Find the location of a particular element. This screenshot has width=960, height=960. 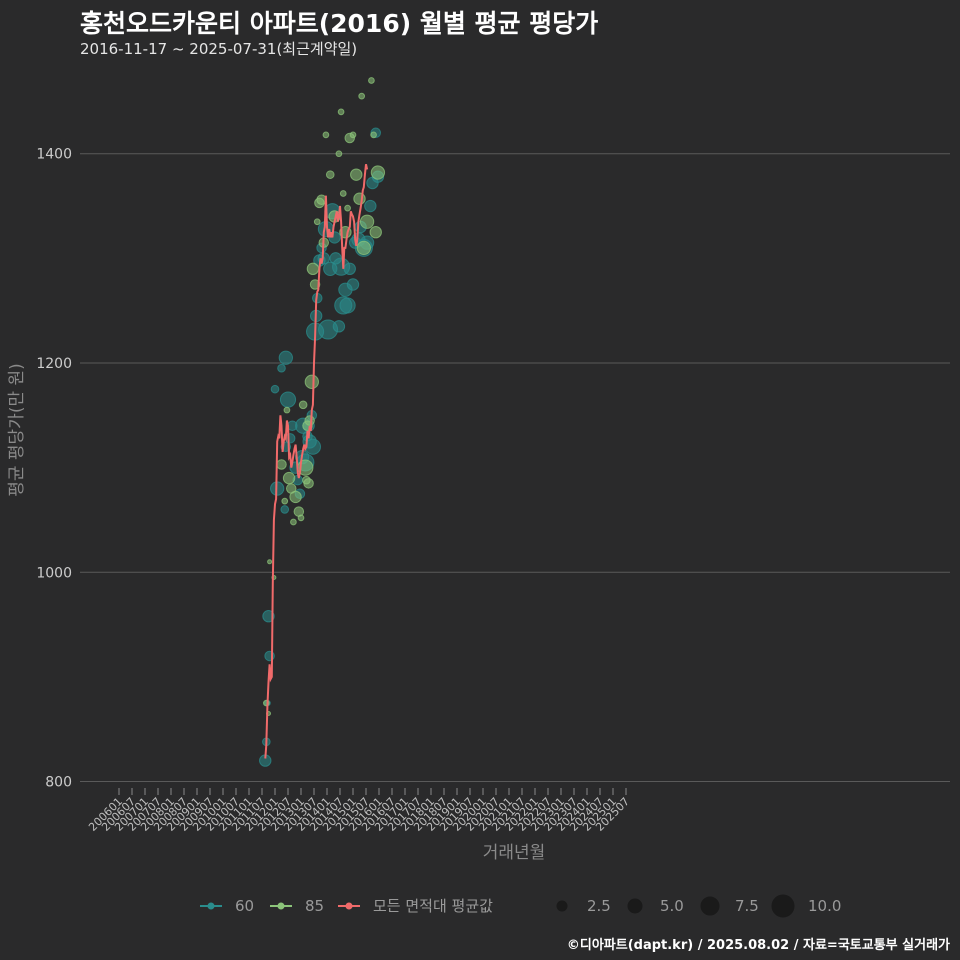

legend-label-s60: 60 is located at coordinates (244, 906).